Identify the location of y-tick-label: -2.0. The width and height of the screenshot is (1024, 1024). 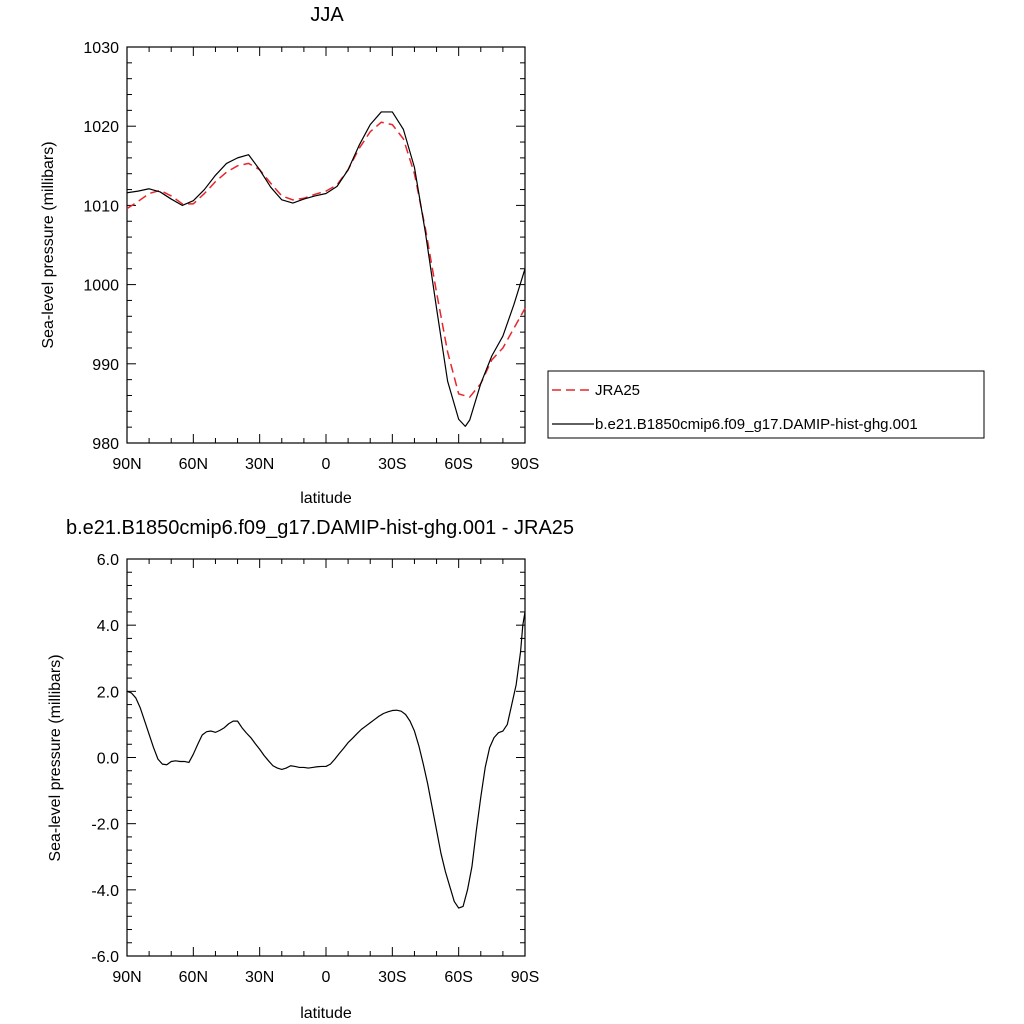
(105, 825).